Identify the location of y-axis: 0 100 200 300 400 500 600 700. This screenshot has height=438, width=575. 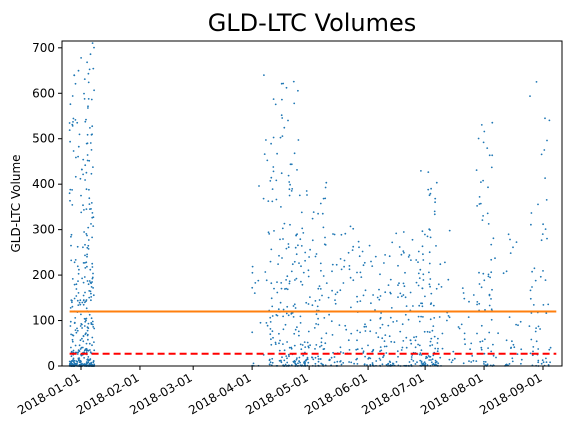
(47, 207).